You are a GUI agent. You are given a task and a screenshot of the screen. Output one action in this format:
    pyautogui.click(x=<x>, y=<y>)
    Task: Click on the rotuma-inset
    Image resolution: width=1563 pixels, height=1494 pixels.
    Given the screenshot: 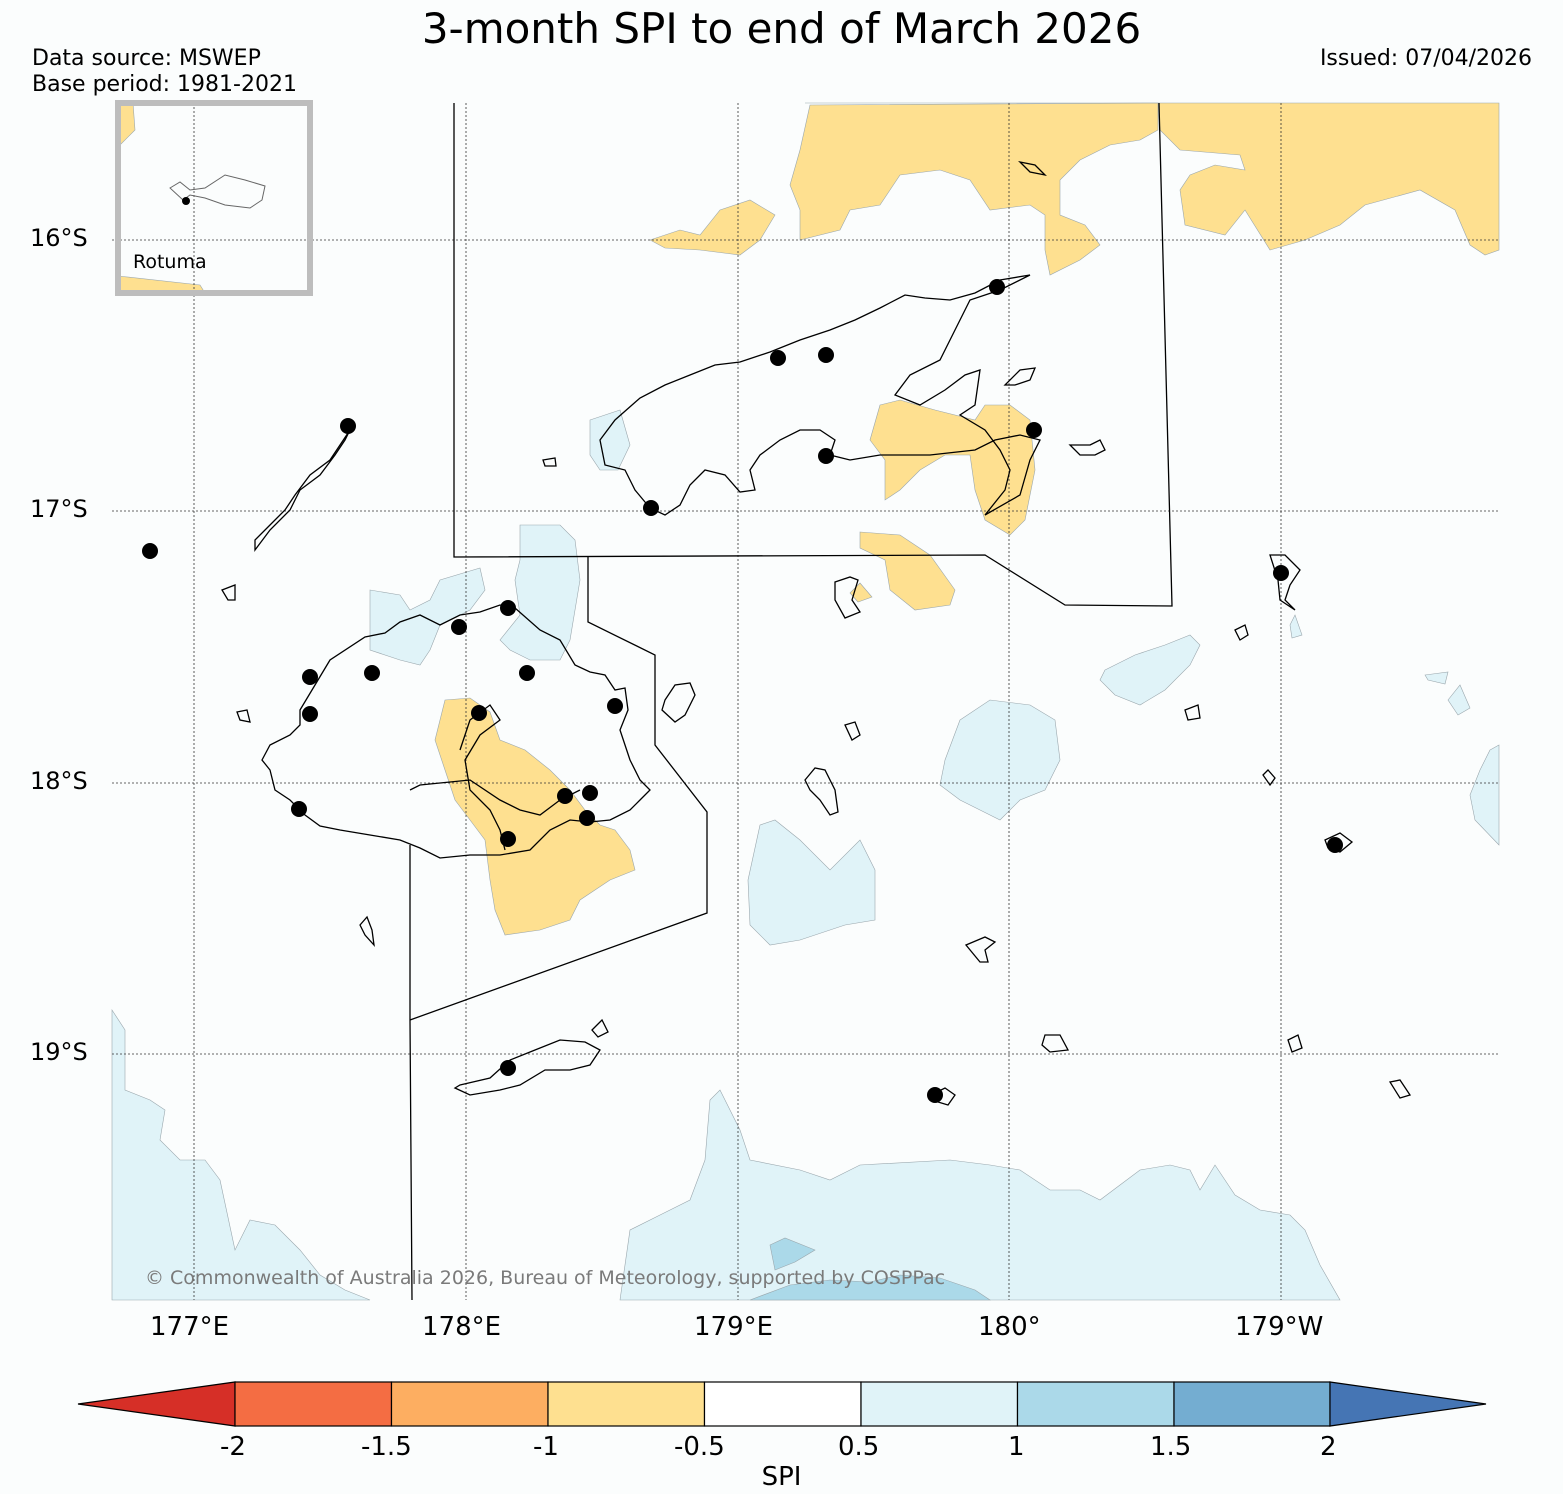 What is the action you would take?
    pyautogui.click(x=214, y=198)
    